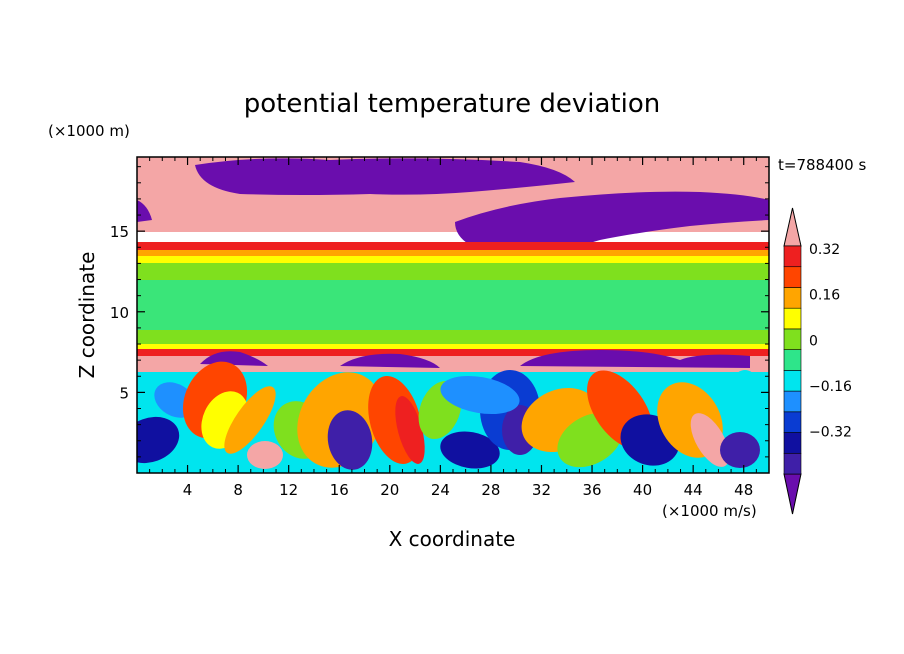 This screenshot has width=904, height=654. I want to click on colorbar: 0.32 0.16 0 −0.16 −0.32, so click(817, 361).